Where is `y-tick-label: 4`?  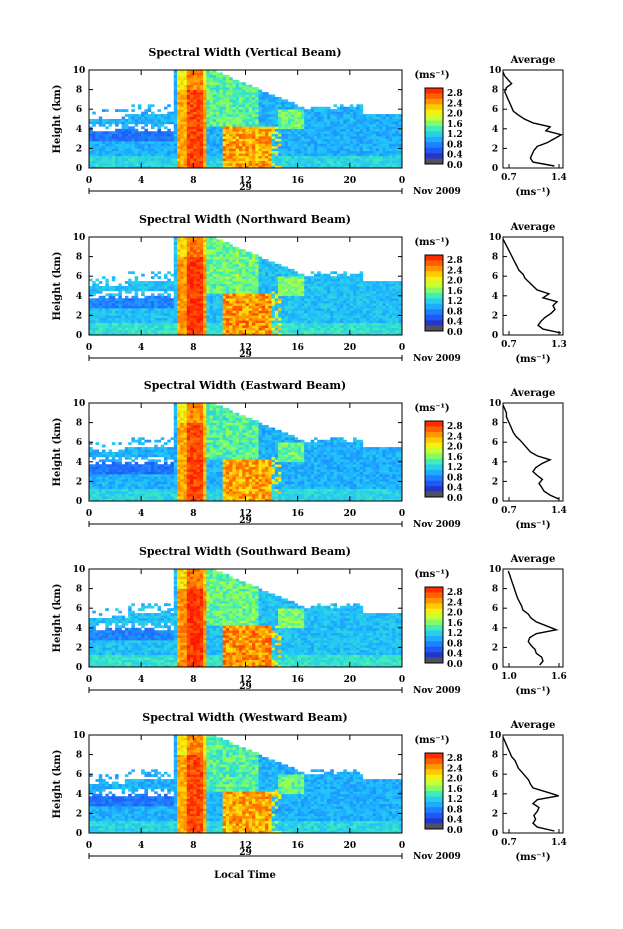
y-tick-label: 4 is located at coordinates (79, 130).